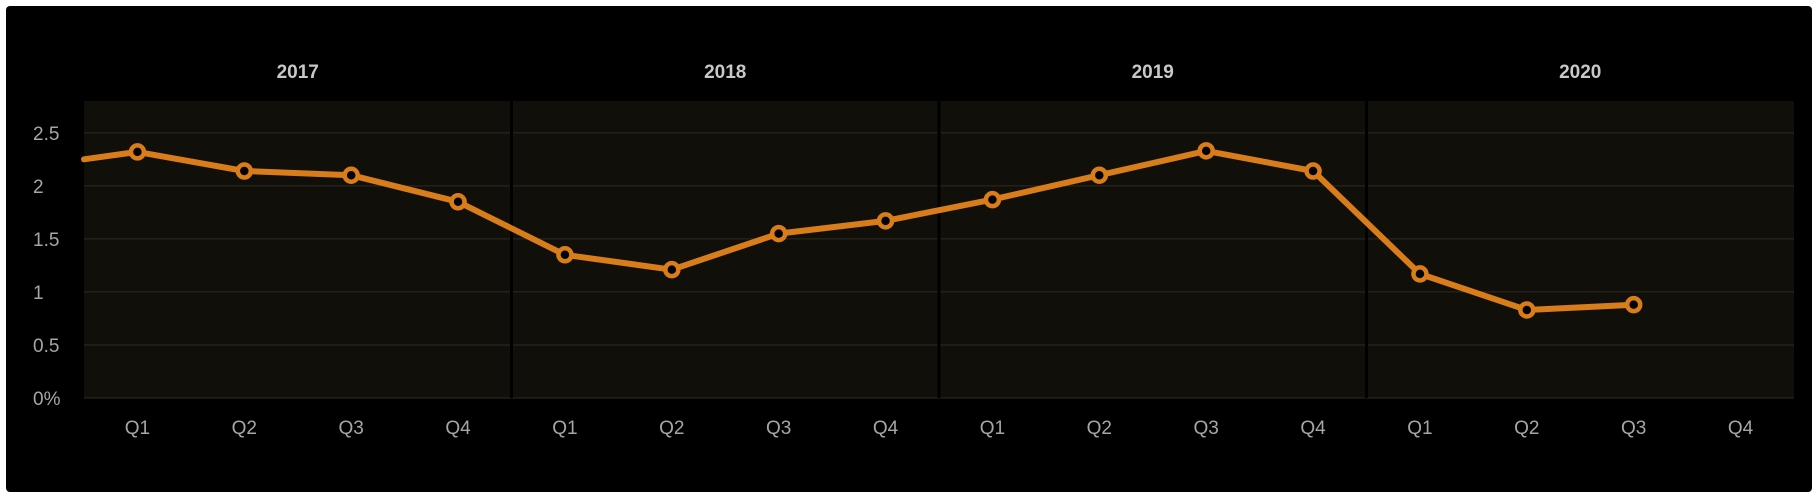 The height and width of the screenshot is (500, 1818). Describe the element at coordinates (38, 187) in the screenshot. I see `y-tick-label: 2` at that location.